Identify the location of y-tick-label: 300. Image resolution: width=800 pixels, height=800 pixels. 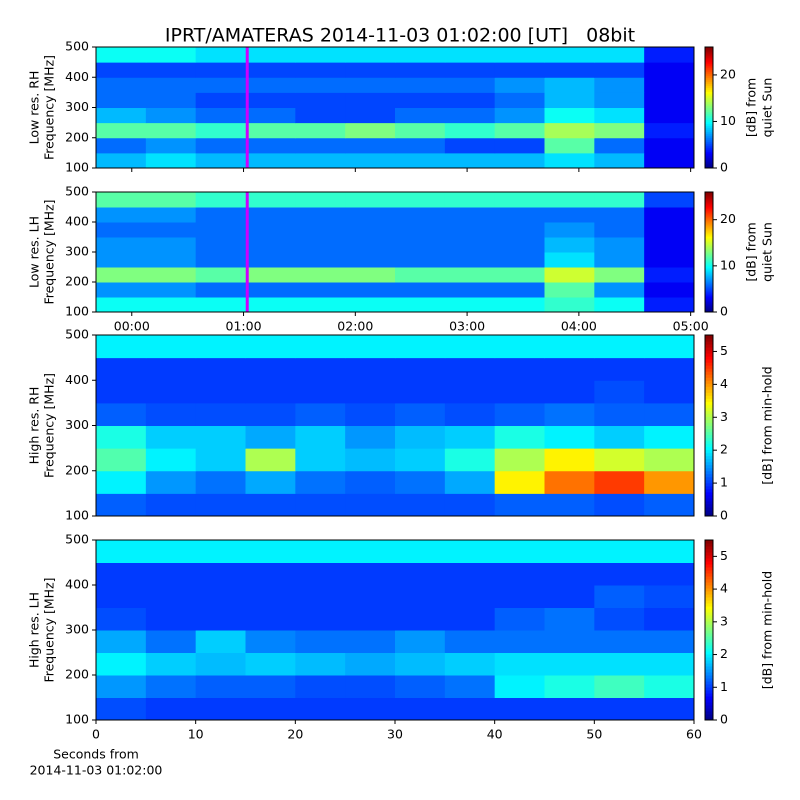
(77, 251).